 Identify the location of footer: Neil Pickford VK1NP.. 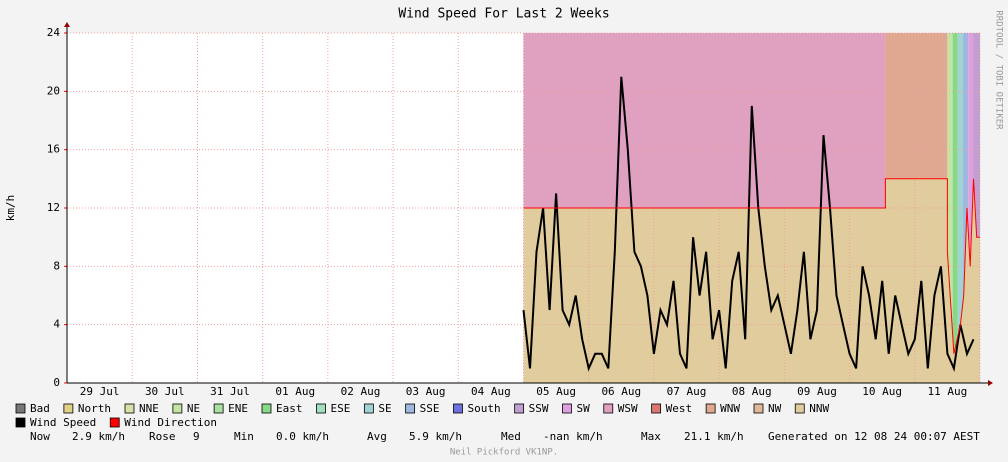
(504, 453).